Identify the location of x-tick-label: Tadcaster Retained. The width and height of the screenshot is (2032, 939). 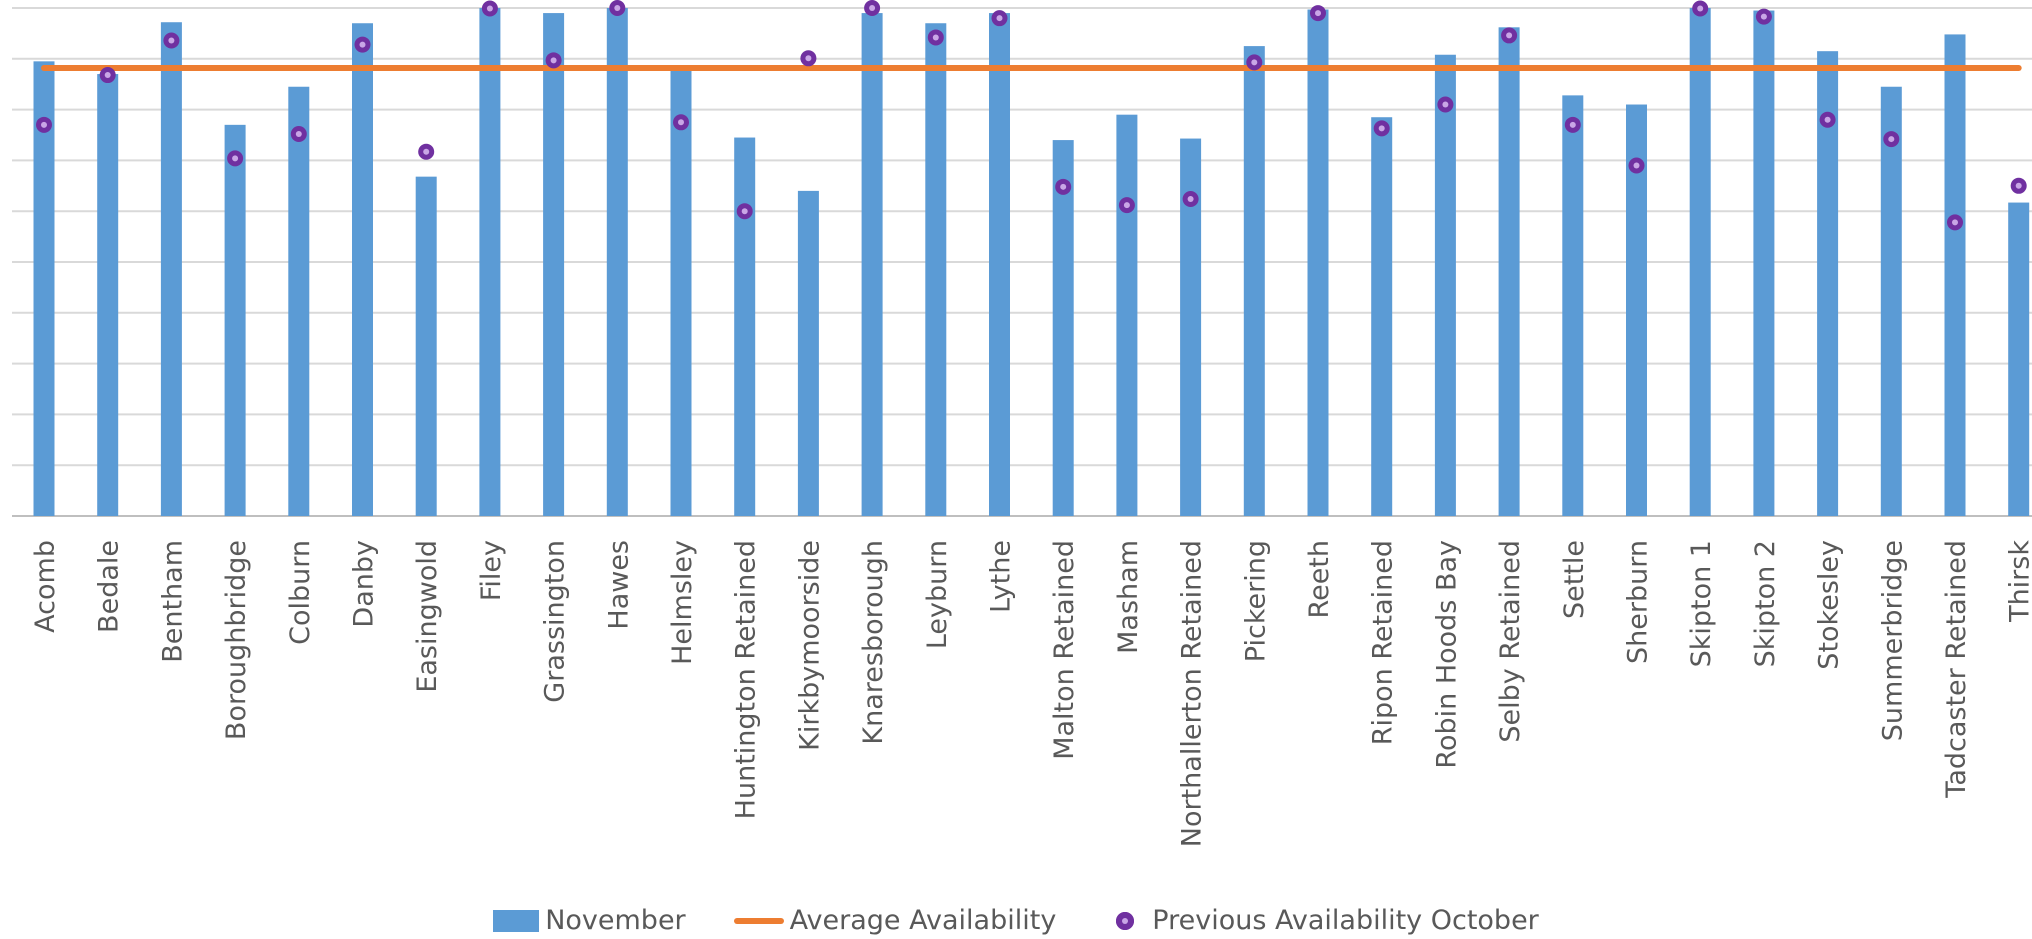
(1956, 669).